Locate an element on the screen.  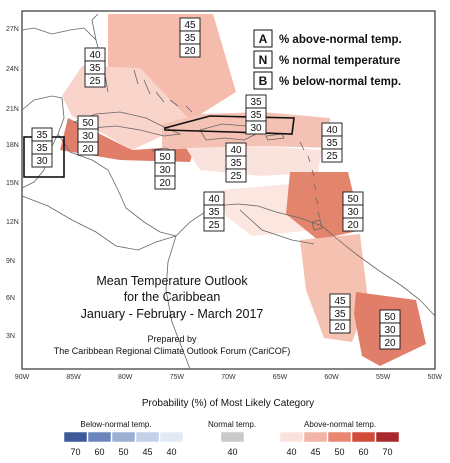
lon-label: 70W is located at coordinates (228, 377).